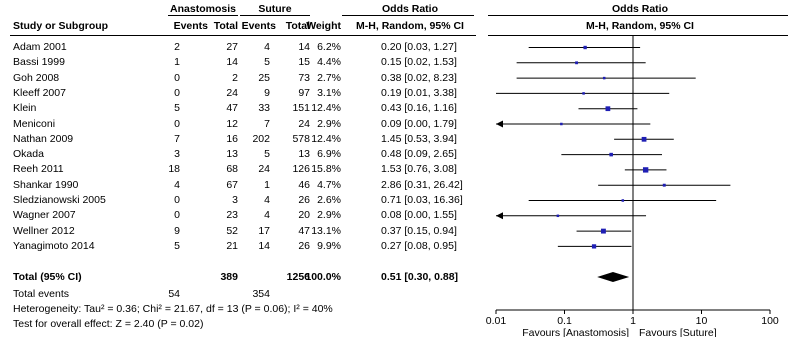 The width and height of the screenshot is (798, 337). What do you see at coordinates (232, 92) in the screenshot?
I see `total-e: 24` at bounding box center [232, 92].